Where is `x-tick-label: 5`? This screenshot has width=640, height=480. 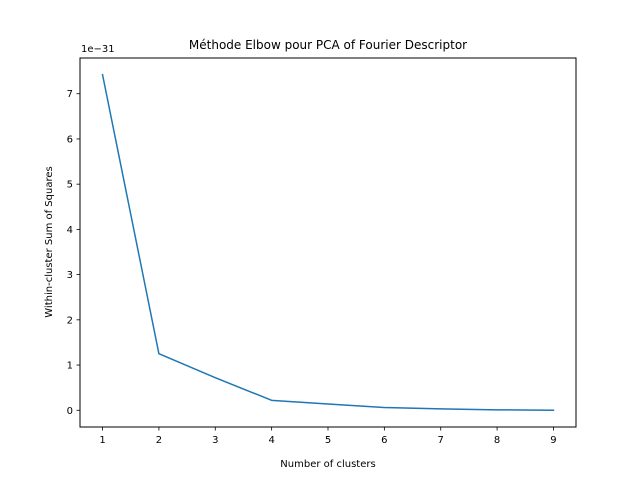 x-tick-label: 5 is located at coordinates (328, 440).